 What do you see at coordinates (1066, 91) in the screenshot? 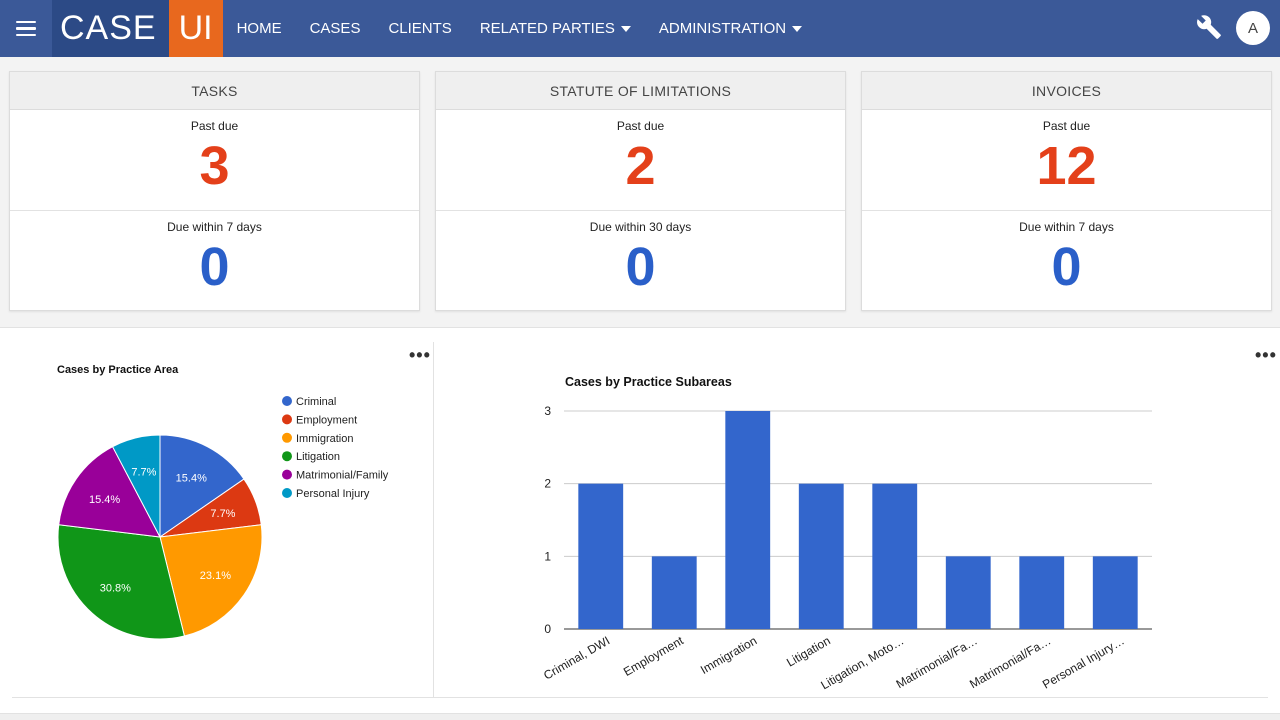
I see `card-title: INVOICES` at bounding box center [1066, 91].